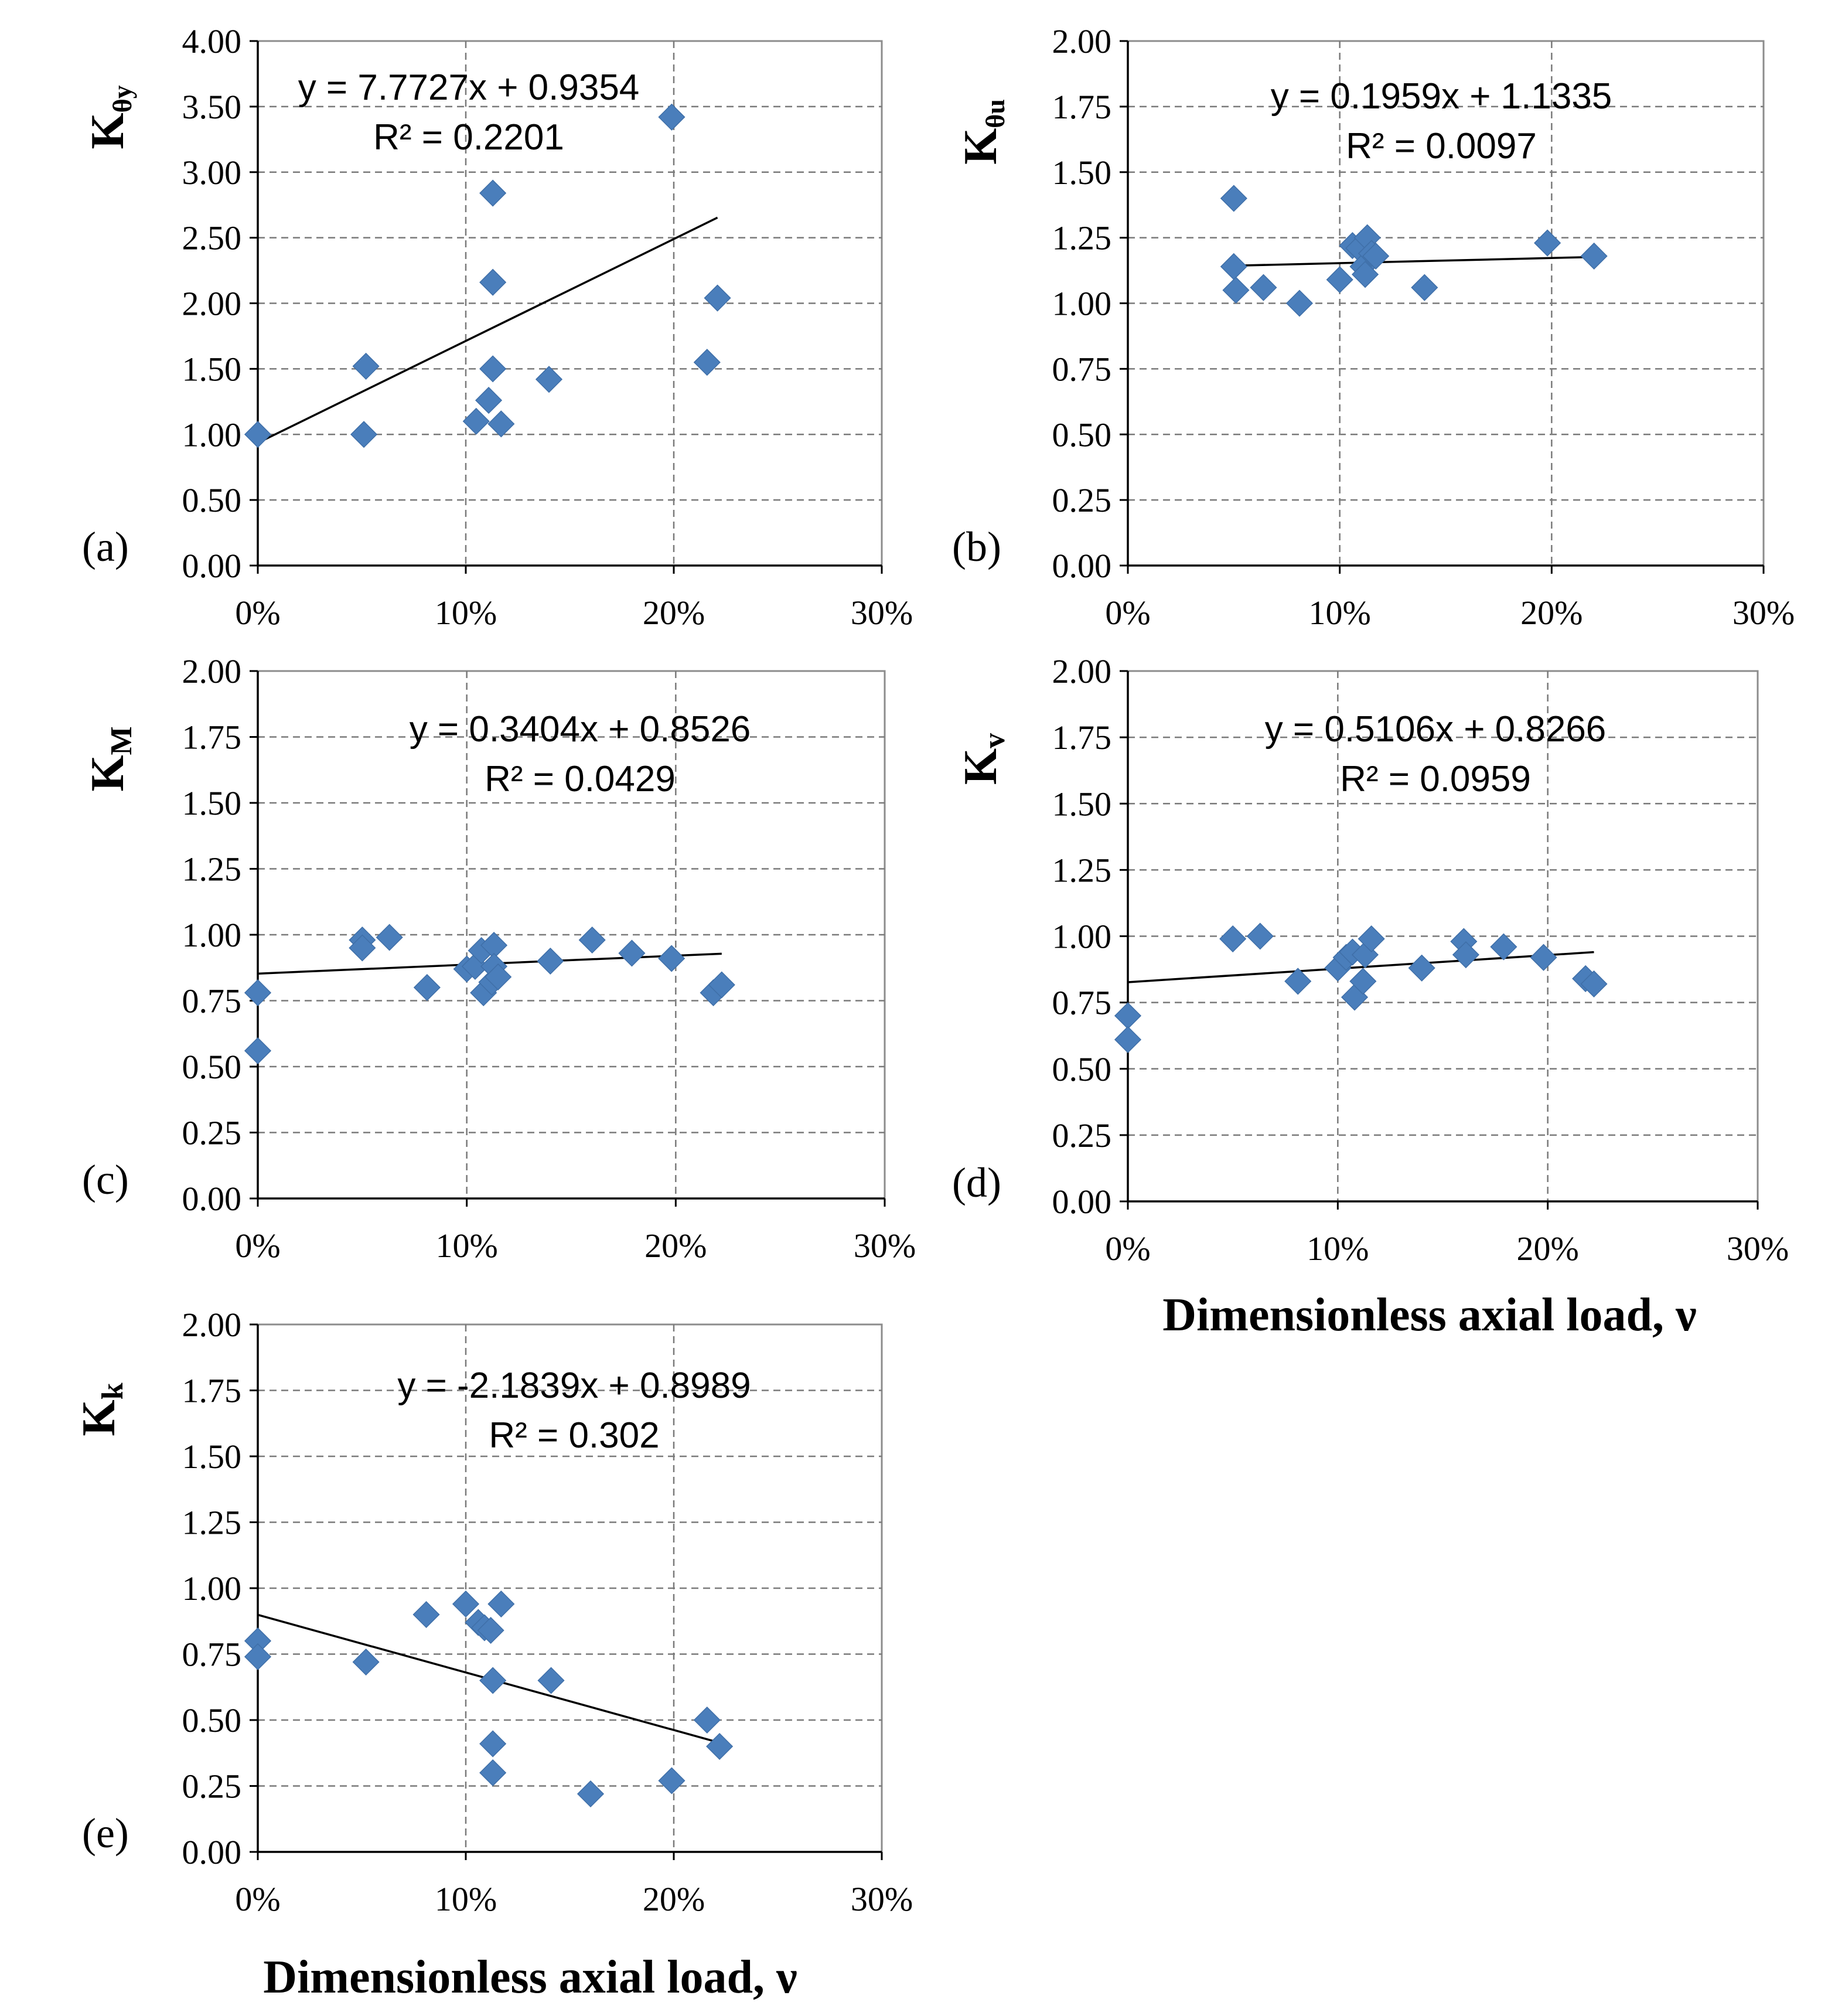  Describe the element at coordinates (1441, 96) in the screenshot. I see `trend-equation: y = 0.1959x + 1.1335` at that location.